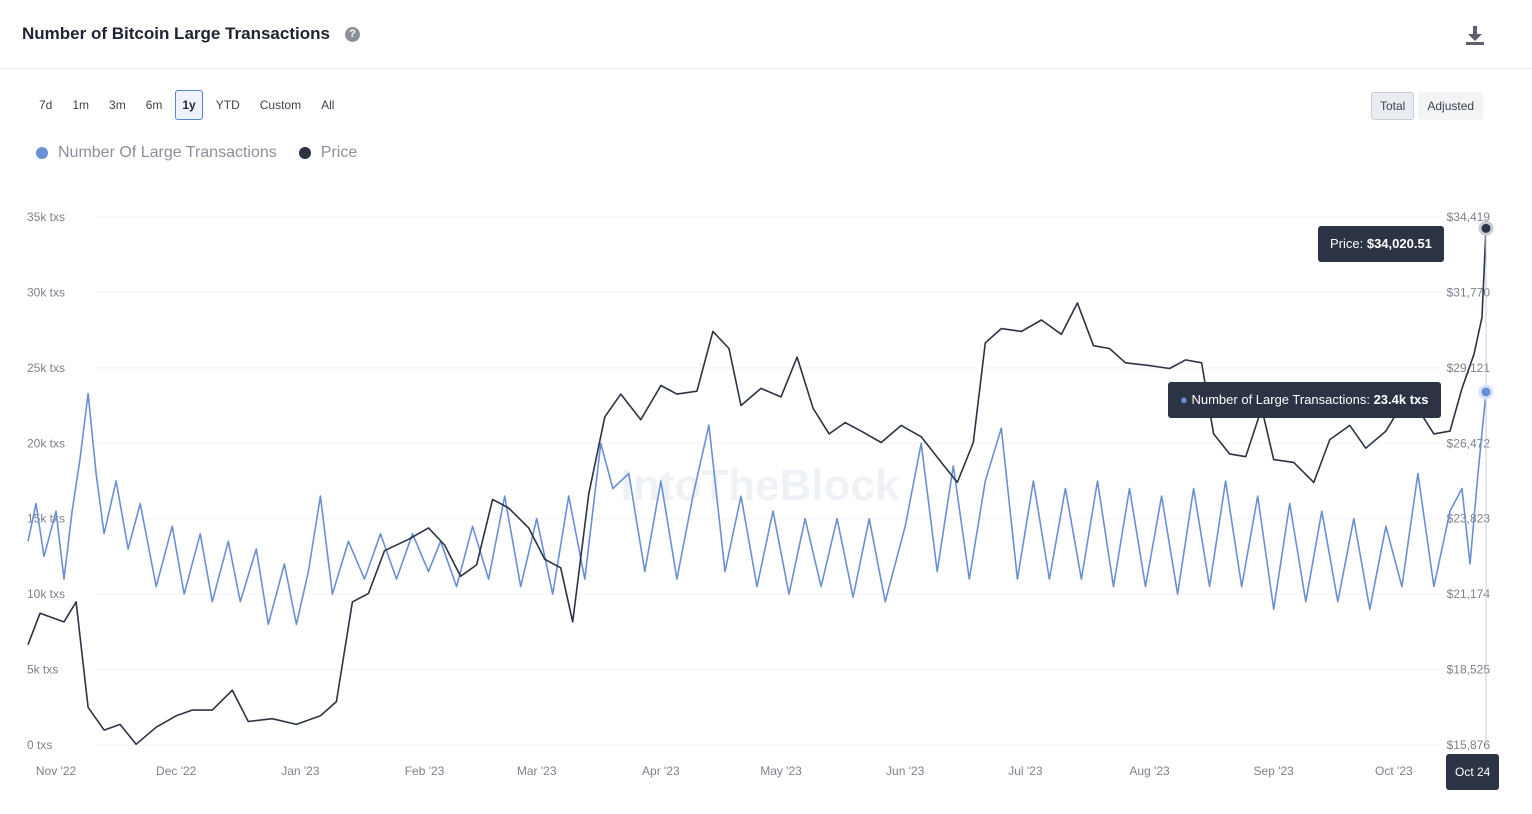  Describe the element at coordinates (425, 771) in the screenshot. I see `x-tick-label: Feb '23` at that location.